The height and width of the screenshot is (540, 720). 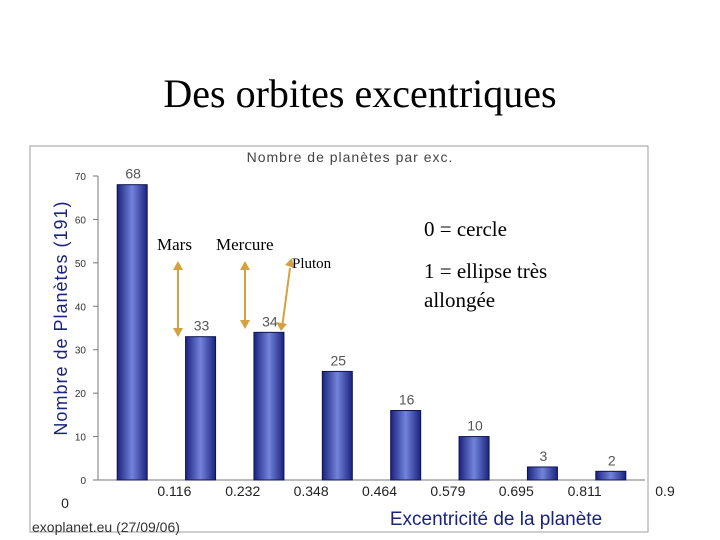 I want to click on x-tick-label: 0.579, so click(x=447, y=491).